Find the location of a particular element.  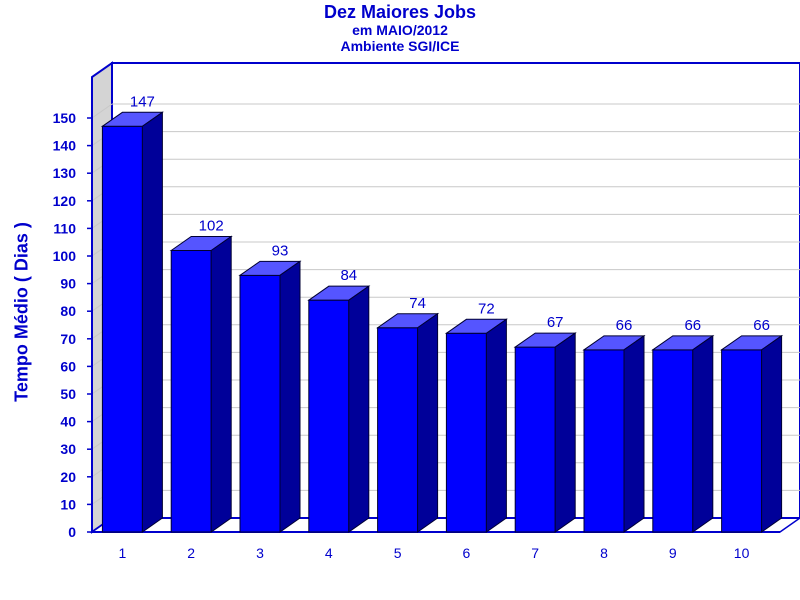

chart-subtitle-line-2: Ambiente SGI/ICE is located at coordinates (400, 46).